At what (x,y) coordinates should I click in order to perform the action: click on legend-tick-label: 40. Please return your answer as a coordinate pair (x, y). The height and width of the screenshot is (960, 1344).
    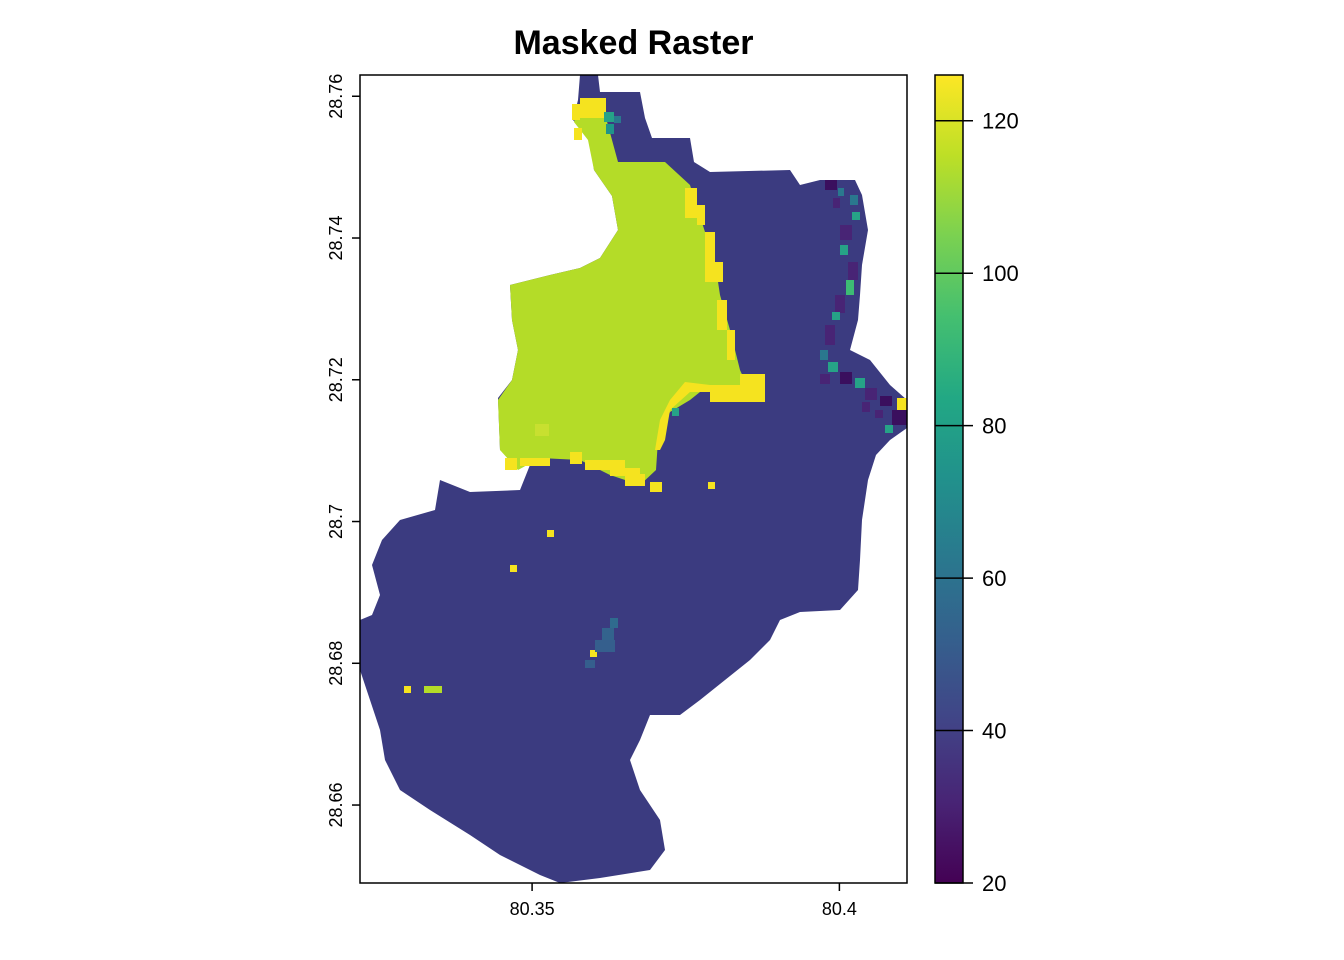
    Looking at the image, I should click on (994, 731).